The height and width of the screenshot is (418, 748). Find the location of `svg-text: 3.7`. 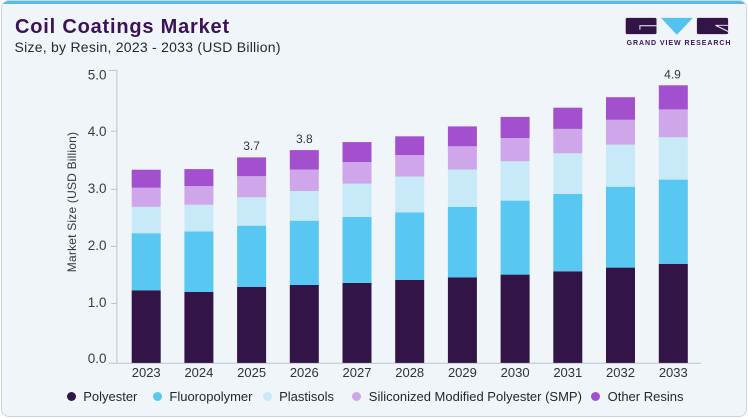

svg-text: 3.7 is located at coordinates (251, 146).